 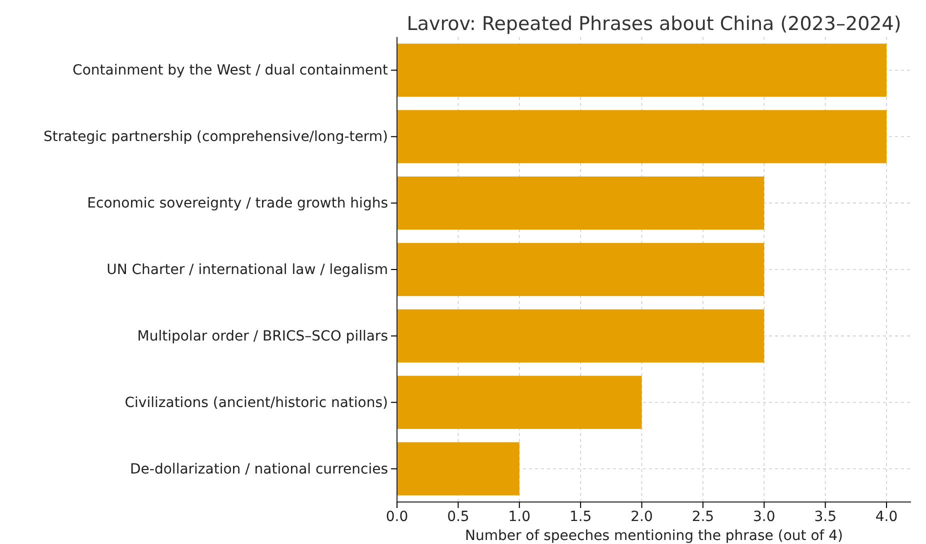 I want to click on y-tick-label: Multipolar order / BRICS–SCO pillars, so click(x=262, y=336).